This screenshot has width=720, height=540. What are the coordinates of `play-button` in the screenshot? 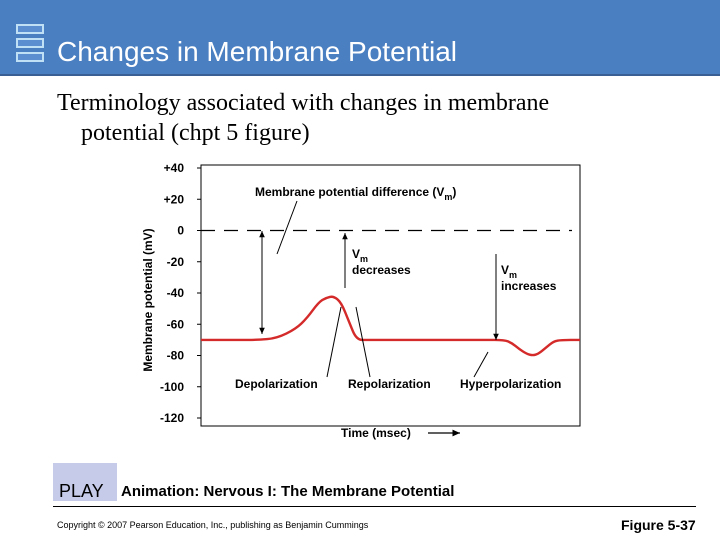 It's located at (85, 482).